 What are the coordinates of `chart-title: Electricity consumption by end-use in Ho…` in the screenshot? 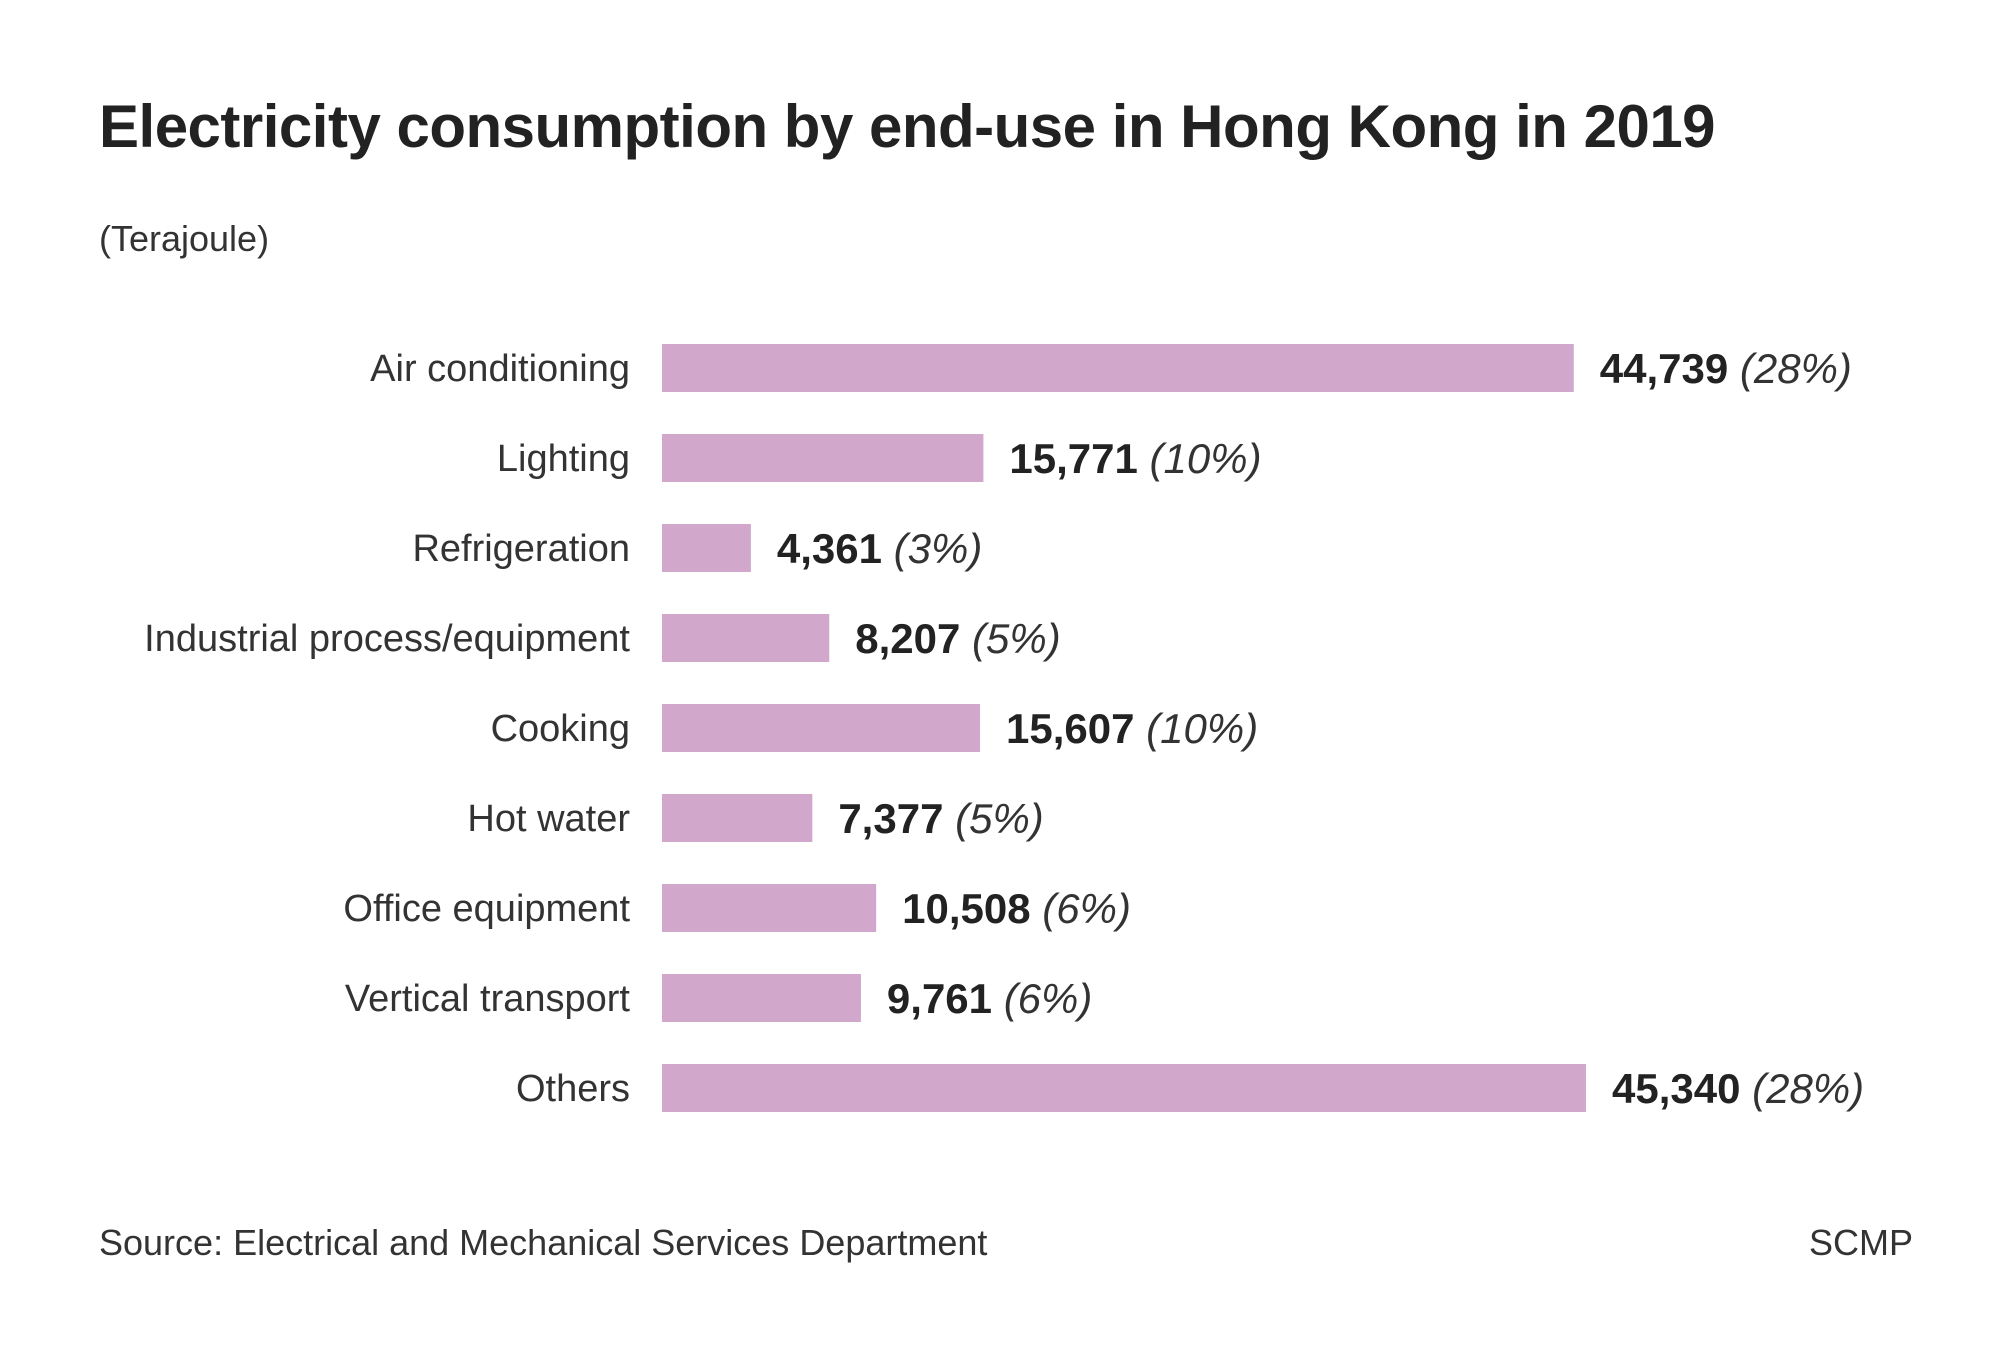 It's located at (907, 126).